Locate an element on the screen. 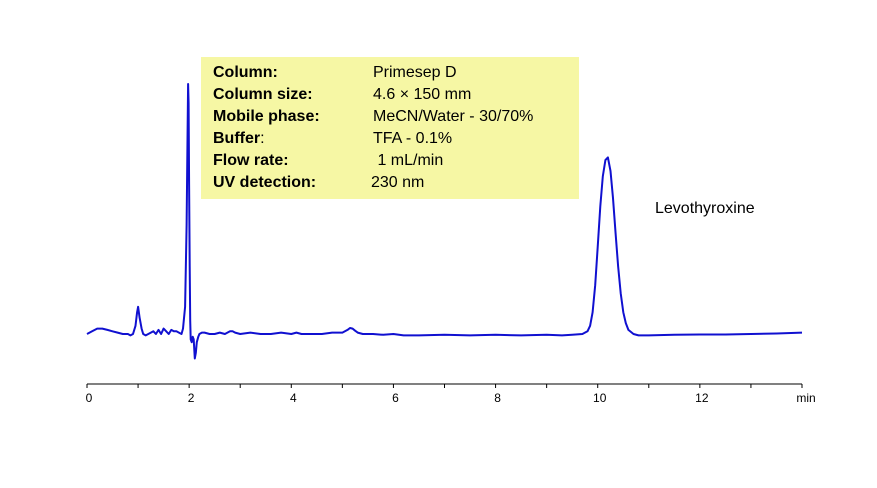 Image resolution: width=877 pixels, height=488 pixels. info-label-buffer: Buffer is located at coordinates (237, 138).